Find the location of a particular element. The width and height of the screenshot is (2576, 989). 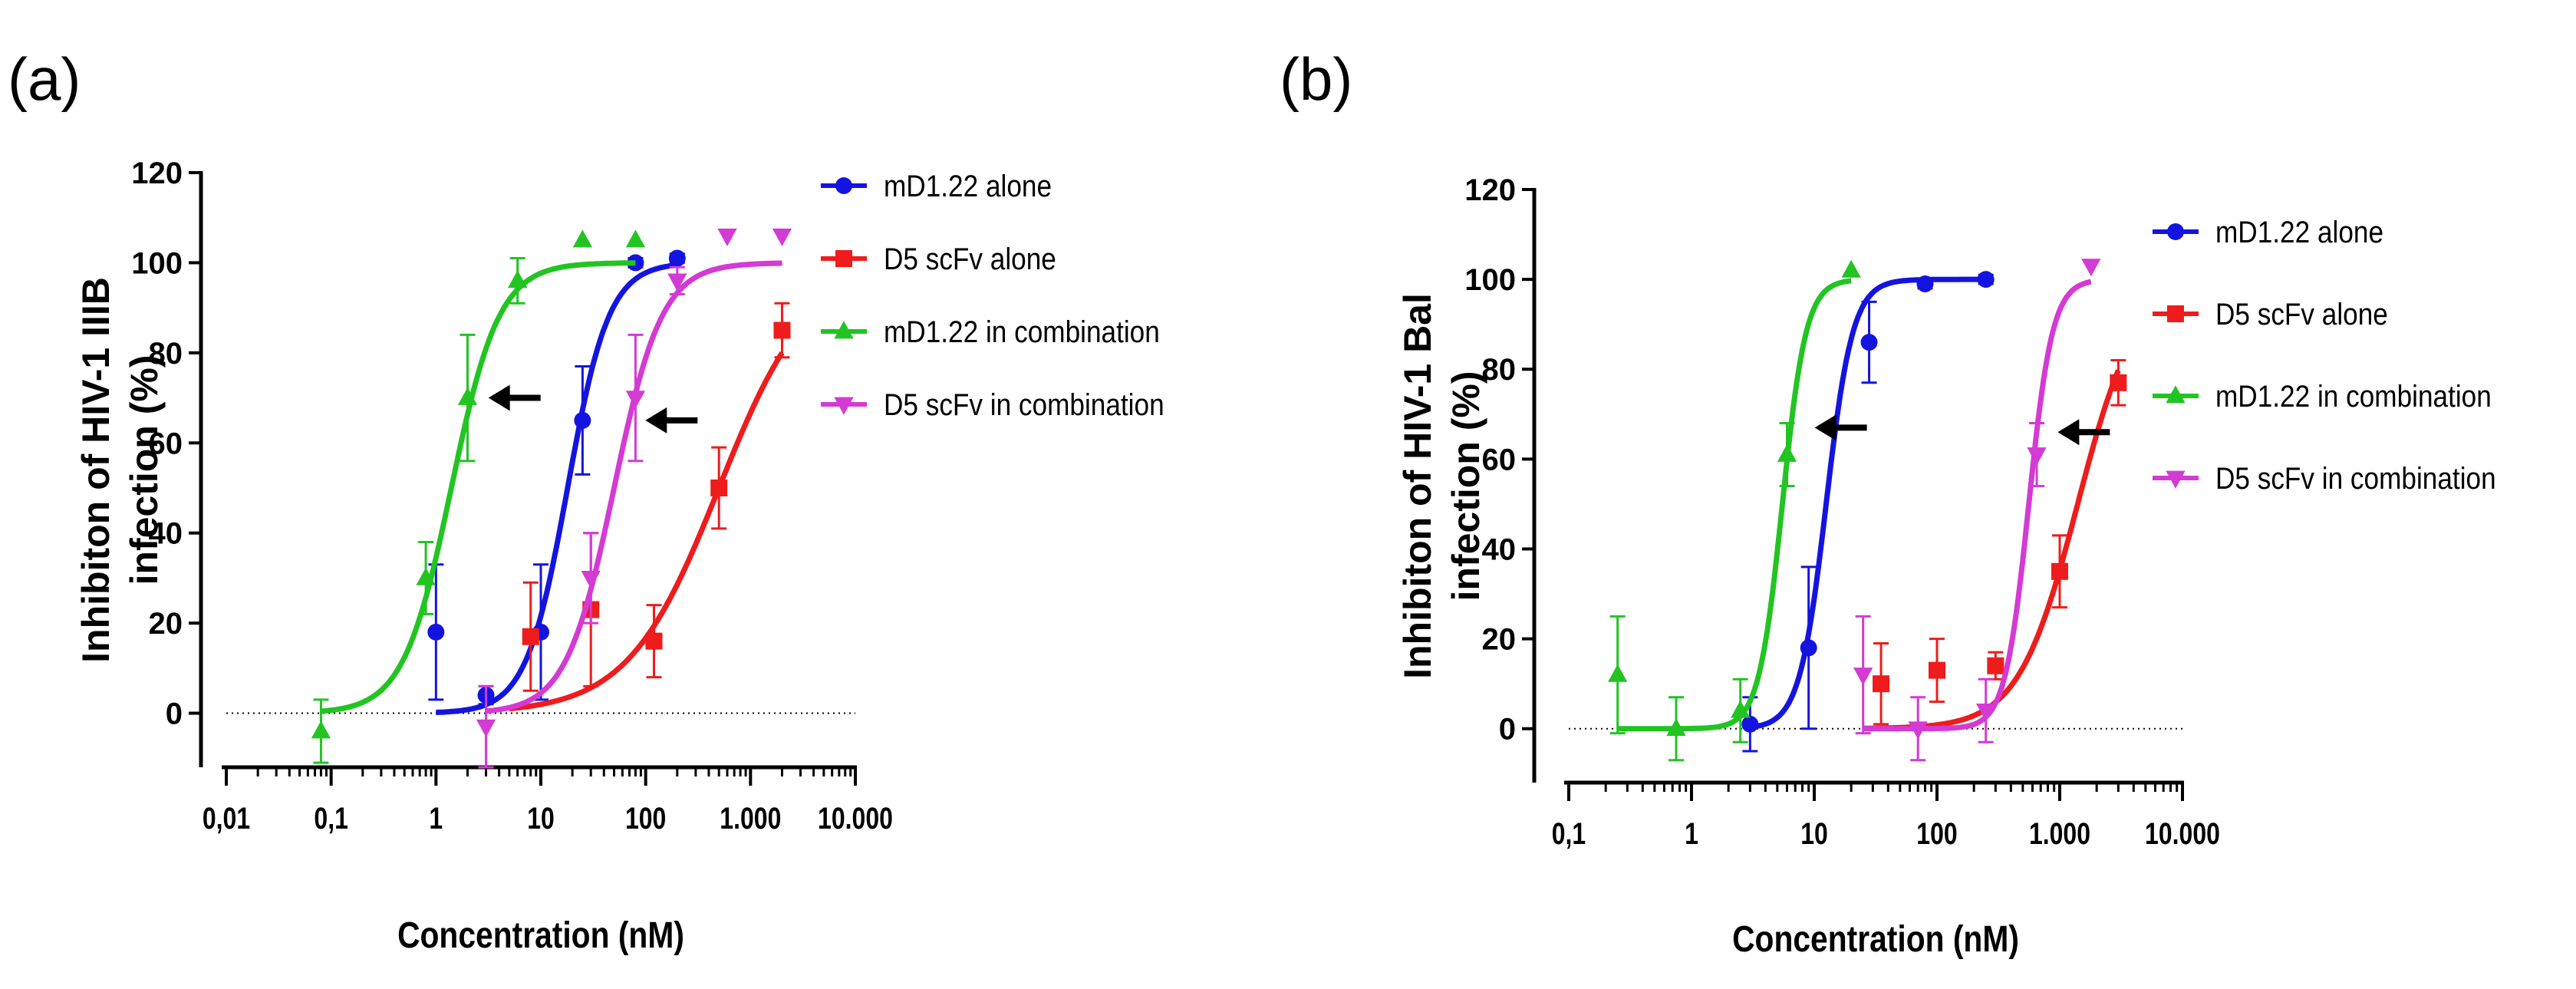

legend-label: mD1.22 in combination is located at coordinates (2353, 397).